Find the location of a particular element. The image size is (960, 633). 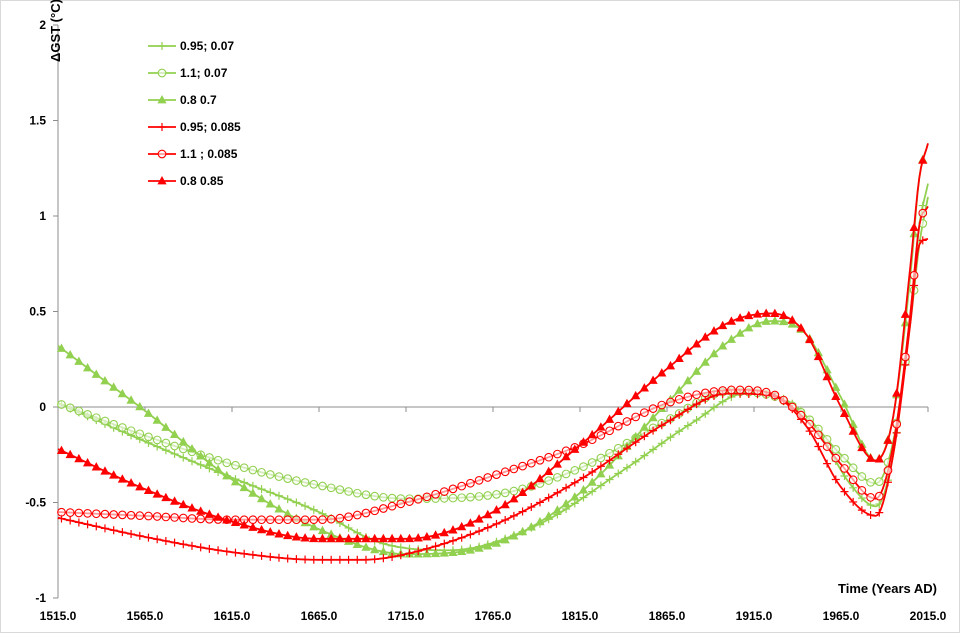

x-axis-title: Time (Years AD) is located at coordinates (887, 588).